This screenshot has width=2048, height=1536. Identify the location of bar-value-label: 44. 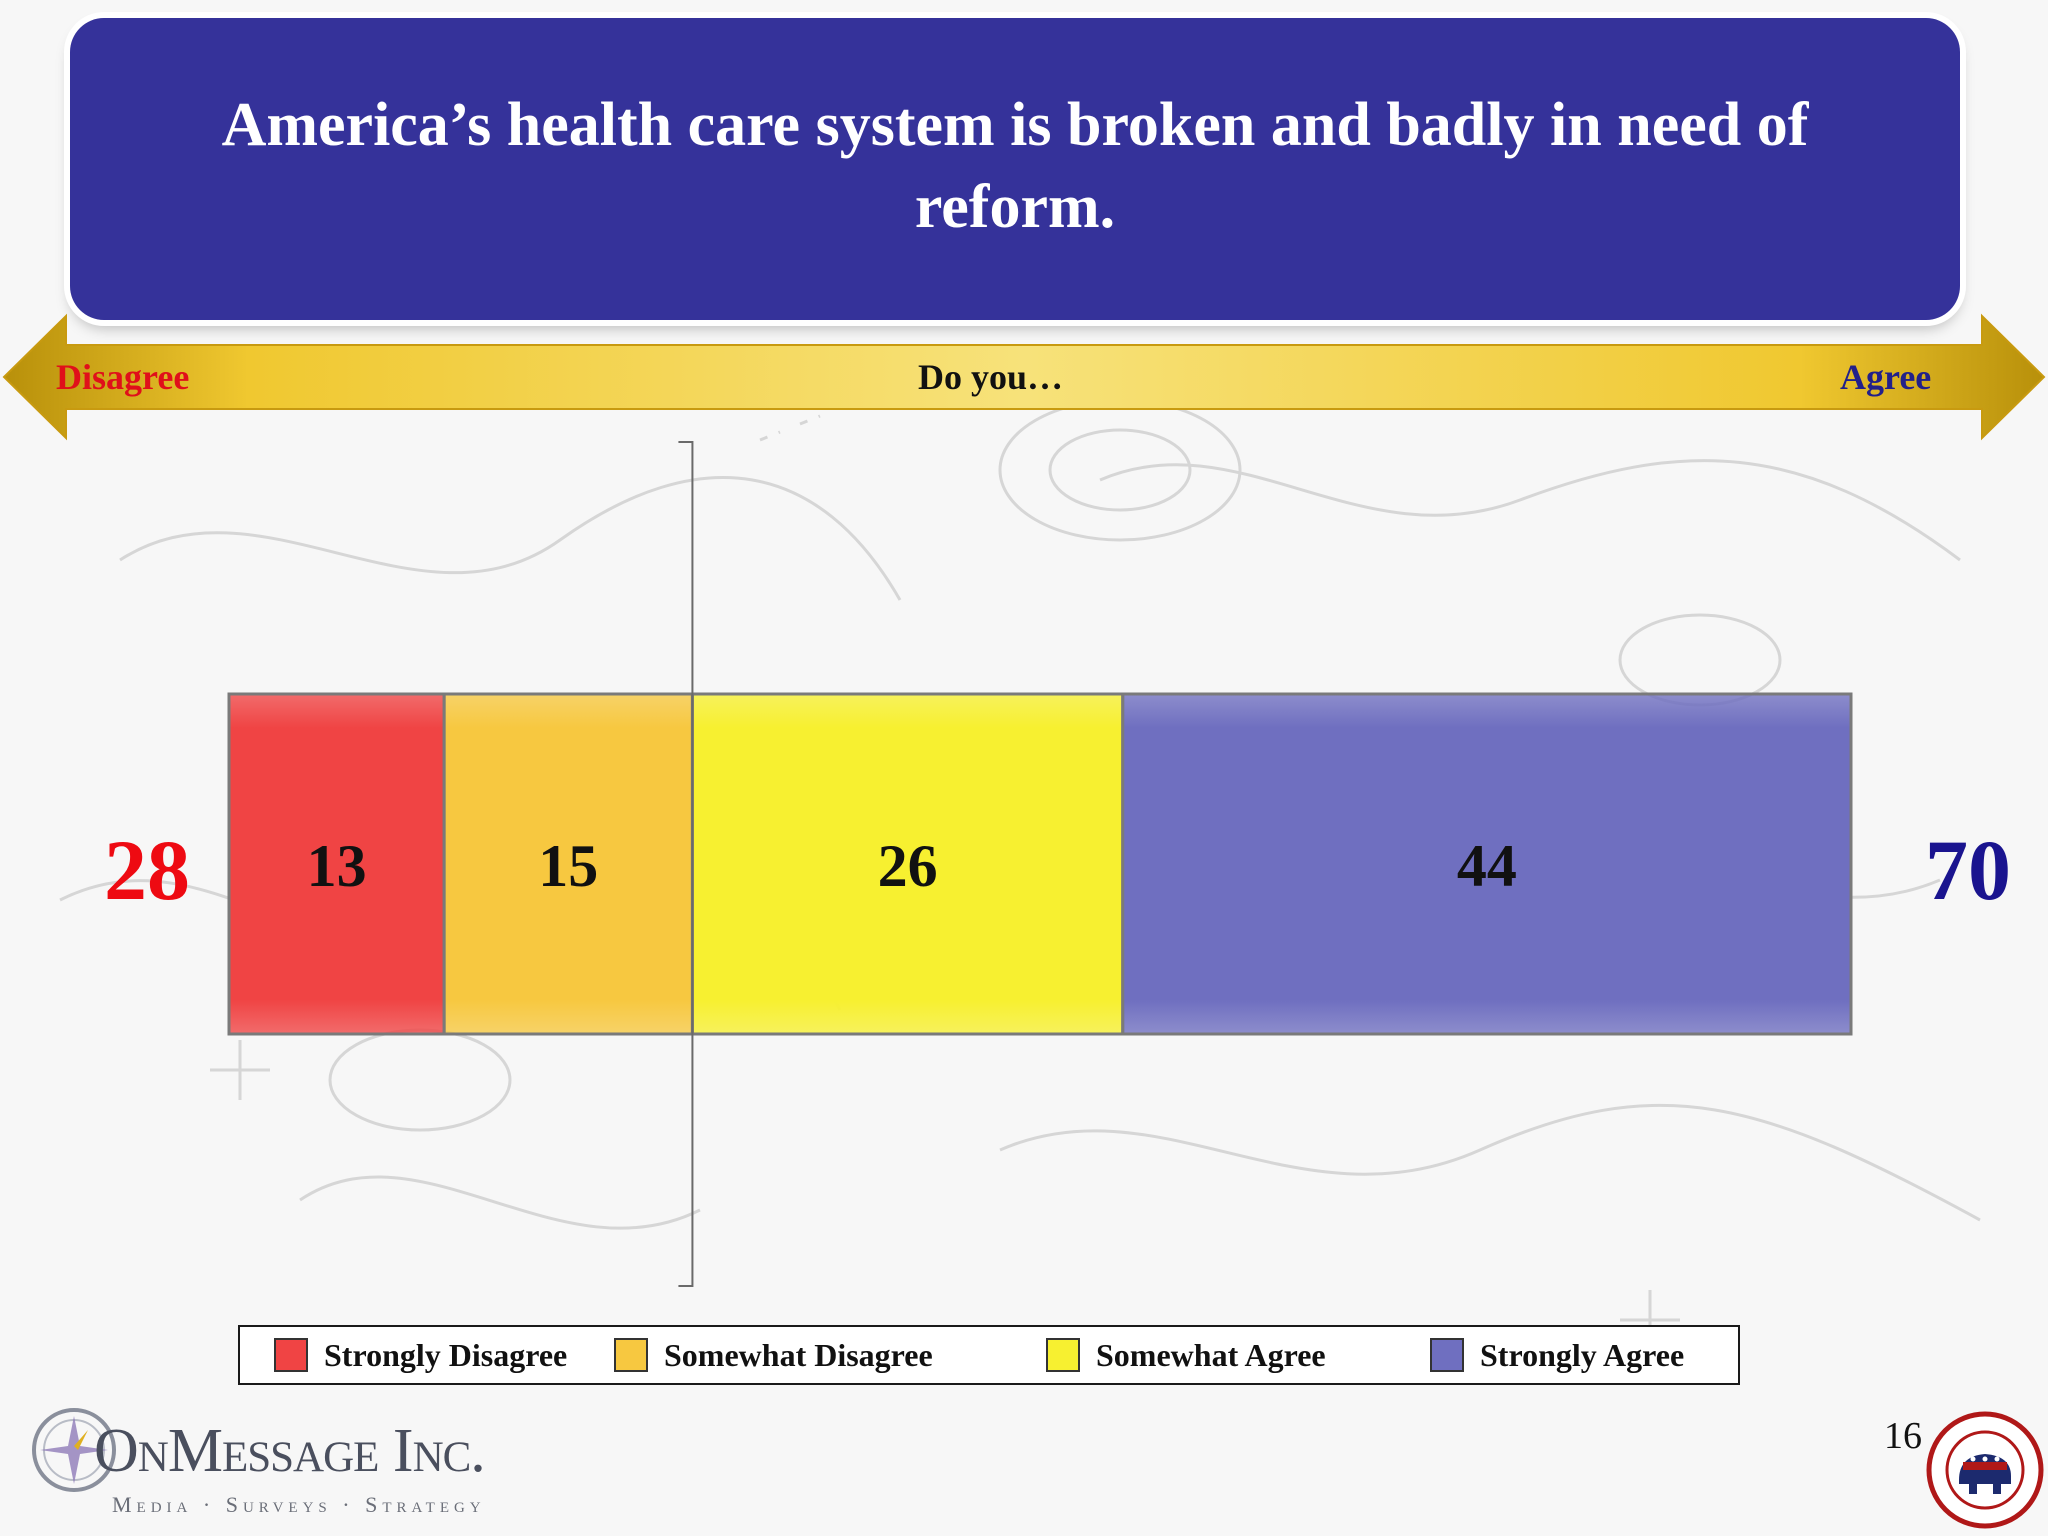
(1487, 866).